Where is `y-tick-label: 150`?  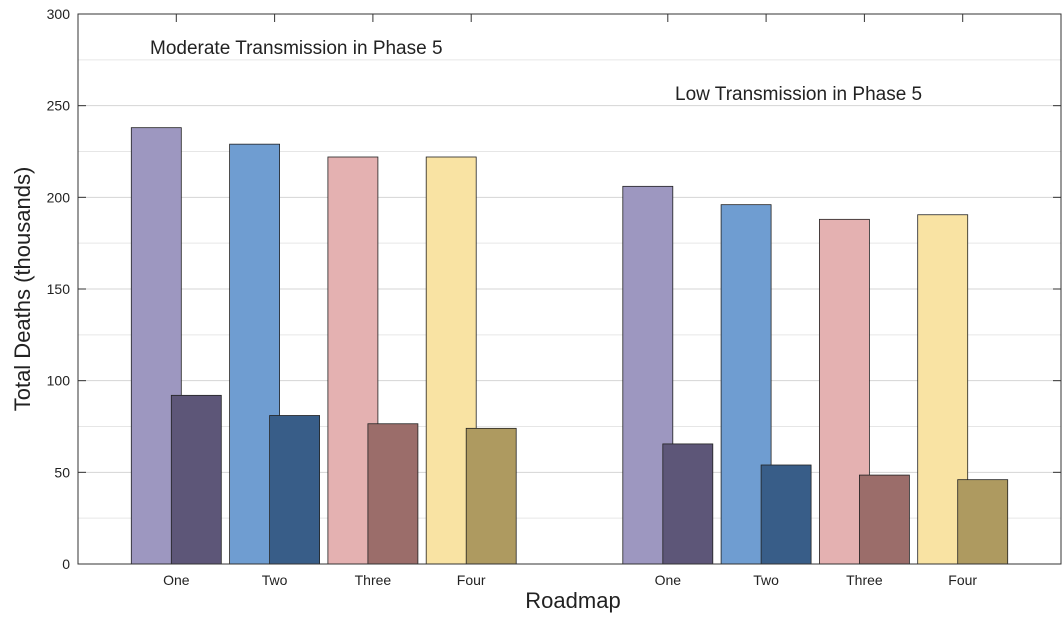
y-tick-label: 150 is located at coordinates (59, 289).